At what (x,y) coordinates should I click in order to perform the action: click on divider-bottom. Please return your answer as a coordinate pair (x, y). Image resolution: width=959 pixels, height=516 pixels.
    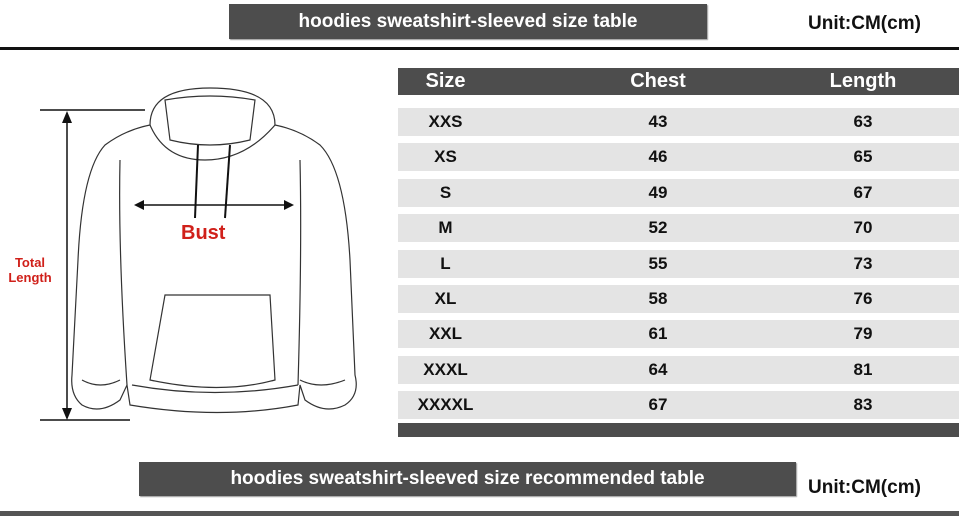
    Looking at the image, I should click on (479, 513).